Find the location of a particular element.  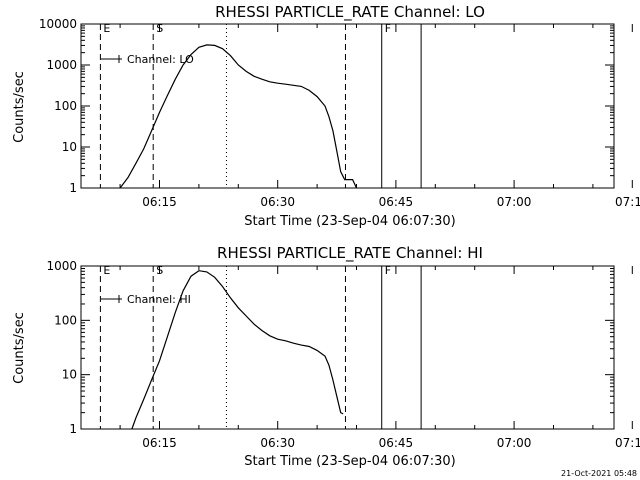

hi-y-tick-label: 100 is located at coordinates (65, 320).